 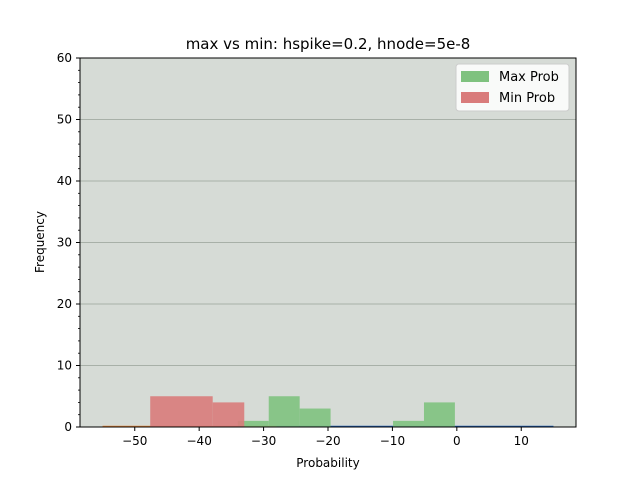 I want to click on histogram-bars, so click(x=302, y=411).